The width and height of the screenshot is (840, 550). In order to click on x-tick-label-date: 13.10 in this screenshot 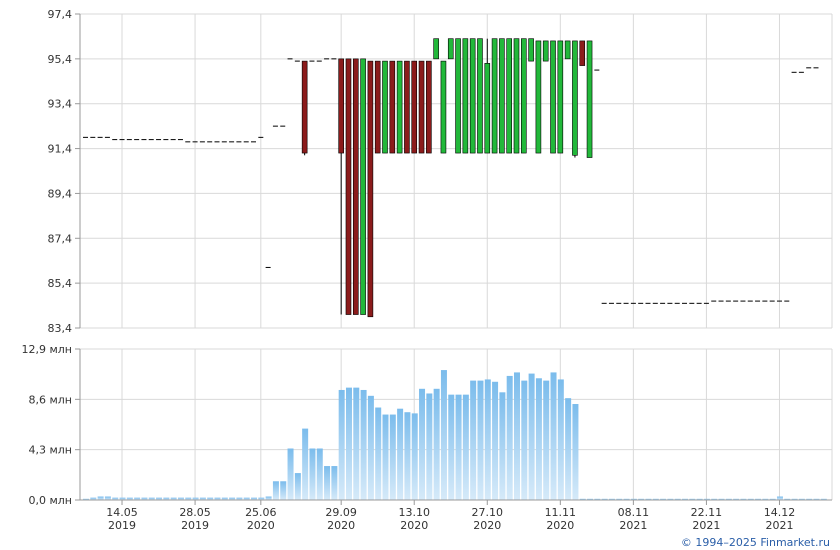, I will do `click(414, 512)`.